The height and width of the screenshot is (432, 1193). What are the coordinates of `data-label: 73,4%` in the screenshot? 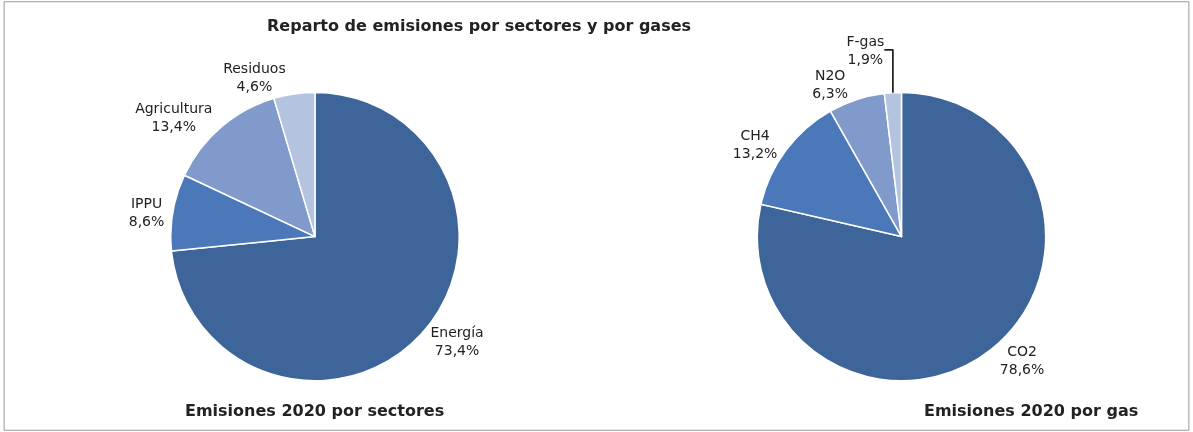 It's located at (457, 350).